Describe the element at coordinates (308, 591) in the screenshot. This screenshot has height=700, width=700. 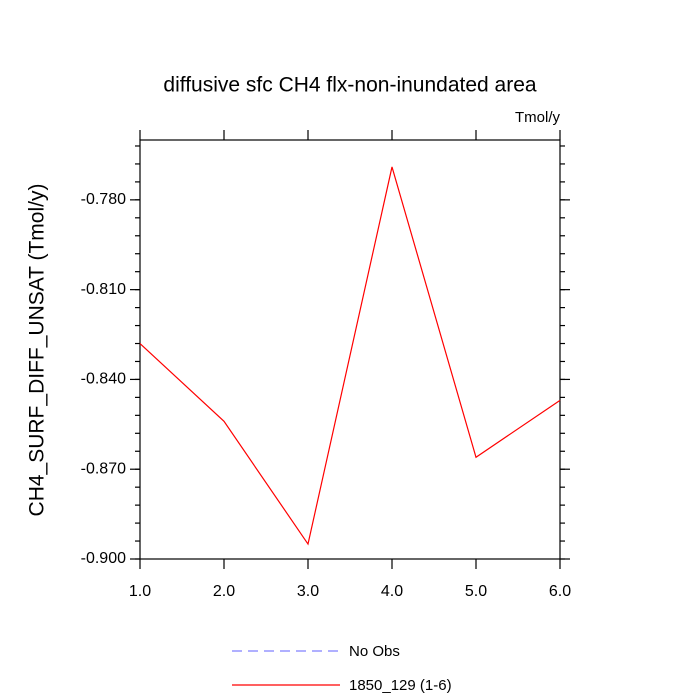
I see `x-tick-label: 3.0` at that location.